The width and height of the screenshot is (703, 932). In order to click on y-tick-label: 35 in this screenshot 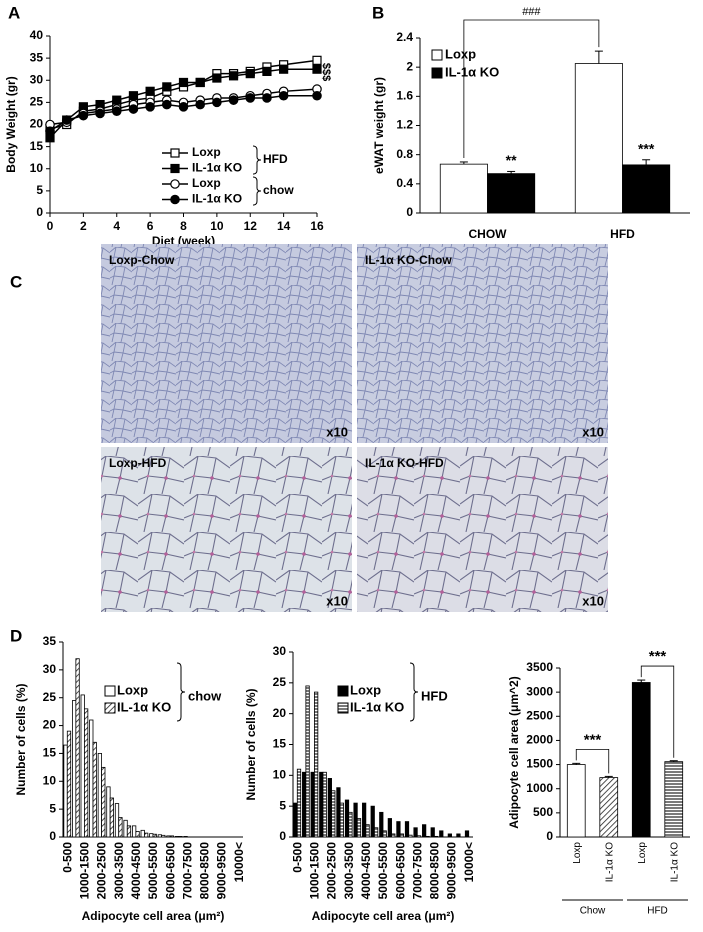, I will do `click(37, 57)`.